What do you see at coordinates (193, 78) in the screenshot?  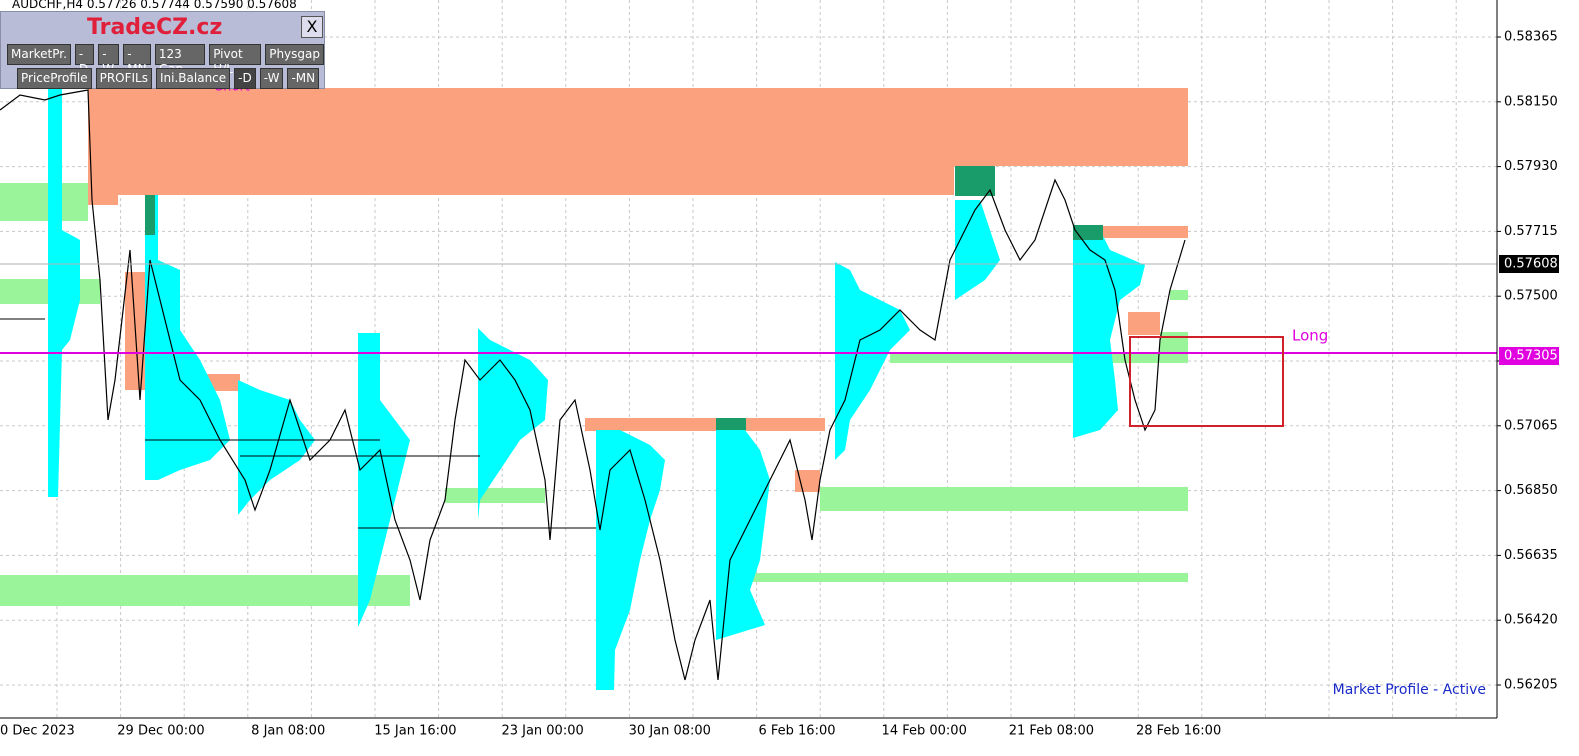 I see `panel-button: Ini.Balance` at bounding box center [193, 78].